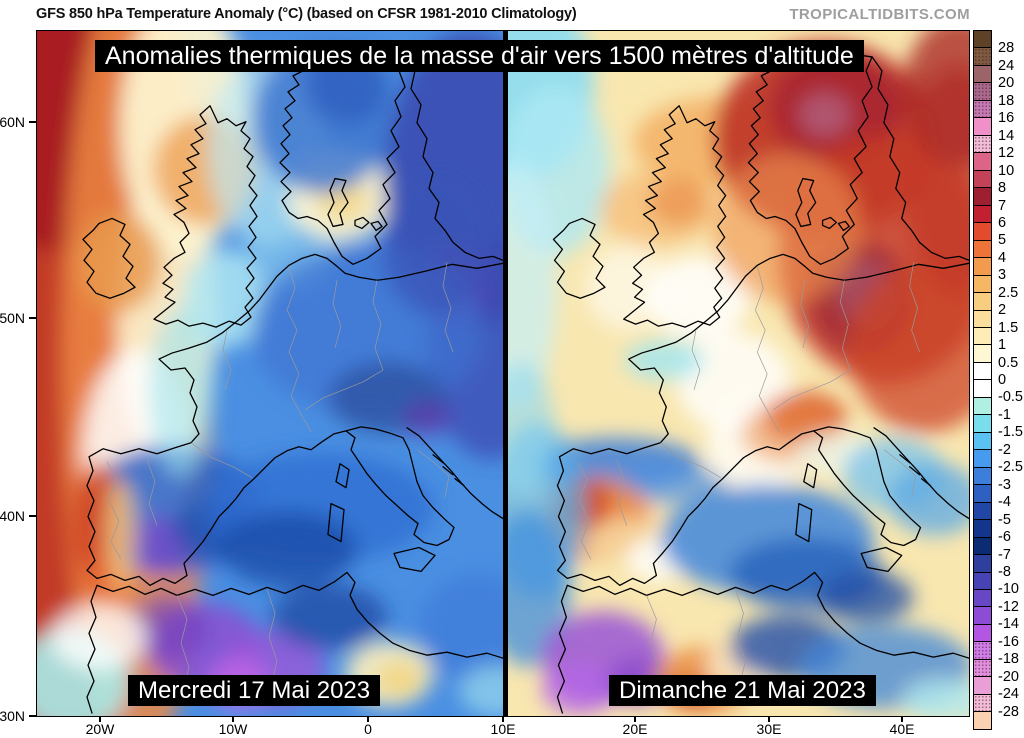 This screenshot has width=1024, height=738. I want to click on colorbar-tick-label: -1, so click(1004, 414).